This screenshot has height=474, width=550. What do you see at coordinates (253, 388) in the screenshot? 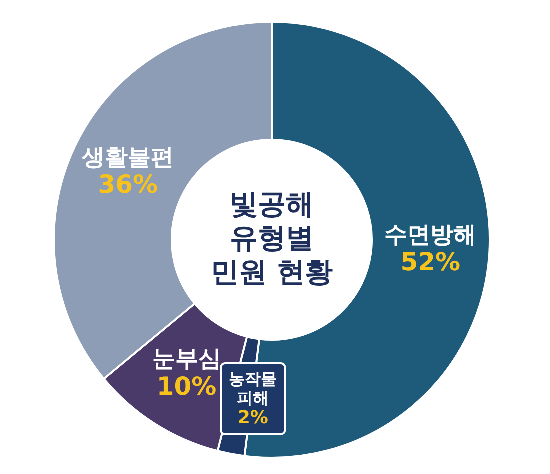
I see `slice-label: 농작물 피해` at bounding box center [253, 388].